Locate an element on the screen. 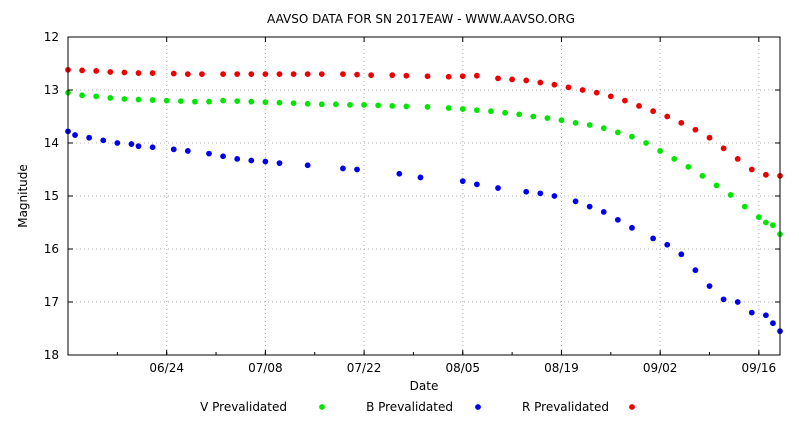 The height and width of the screenshot is (424, 799). x-tick-label: 06/24 is located at coordinates (166, 368).